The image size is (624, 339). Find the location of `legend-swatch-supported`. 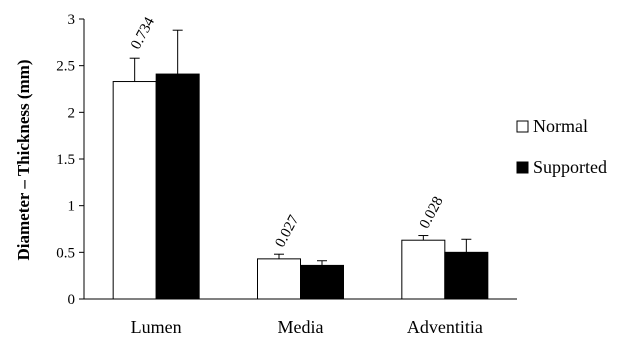

legend-swatch-supported is located at coordinates (522, 167).